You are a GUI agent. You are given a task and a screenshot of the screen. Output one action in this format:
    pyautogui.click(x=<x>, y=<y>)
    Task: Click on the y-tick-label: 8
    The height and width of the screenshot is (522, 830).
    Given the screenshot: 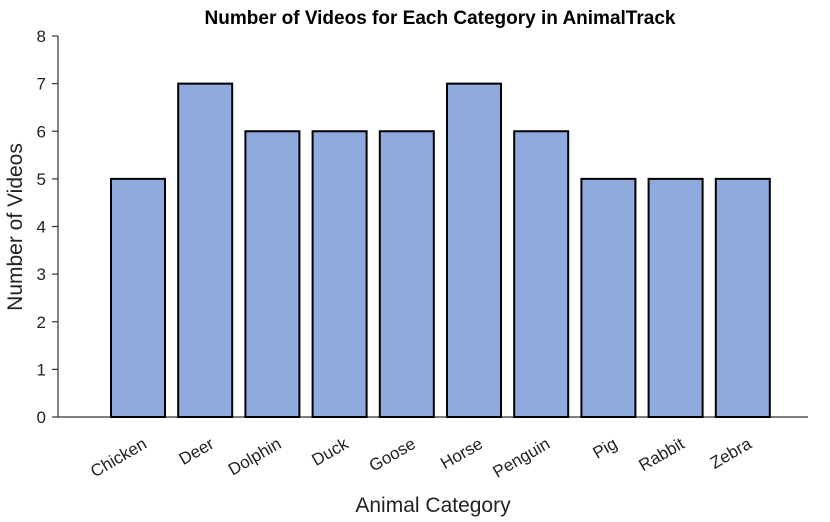 What is the action you would take?
    pyautogui.click(x=41, y=36)
    